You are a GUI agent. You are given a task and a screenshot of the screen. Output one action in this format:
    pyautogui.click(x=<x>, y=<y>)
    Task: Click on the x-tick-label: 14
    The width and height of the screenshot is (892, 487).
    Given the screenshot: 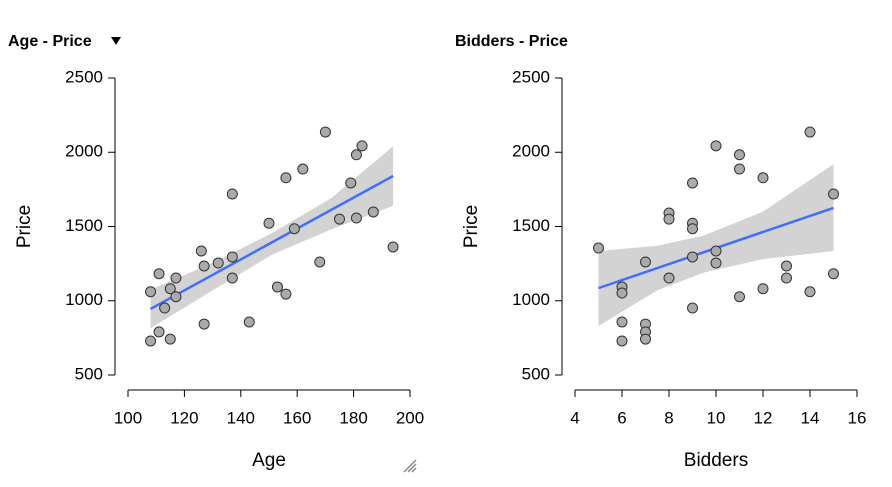 What is the action you would take?
    pyautogui.click(x=810, y=417)
    